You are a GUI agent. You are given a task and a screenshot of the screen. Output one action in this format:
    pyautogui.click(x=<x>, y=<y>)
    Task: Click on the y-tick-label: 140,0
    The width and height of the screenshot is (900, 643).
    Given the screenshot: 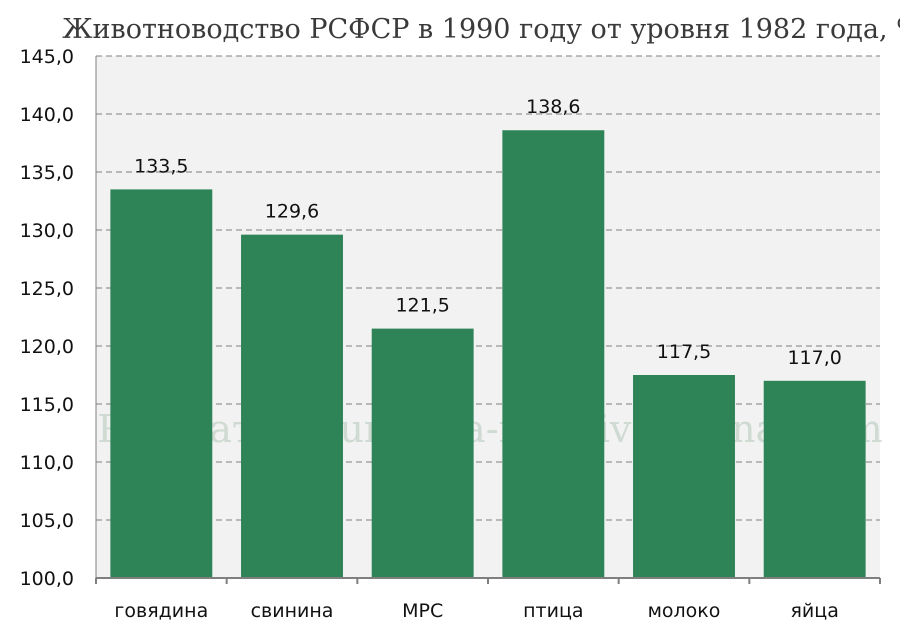 What is the action you would take?
    pyautogui.click(x=47, y=115)
    